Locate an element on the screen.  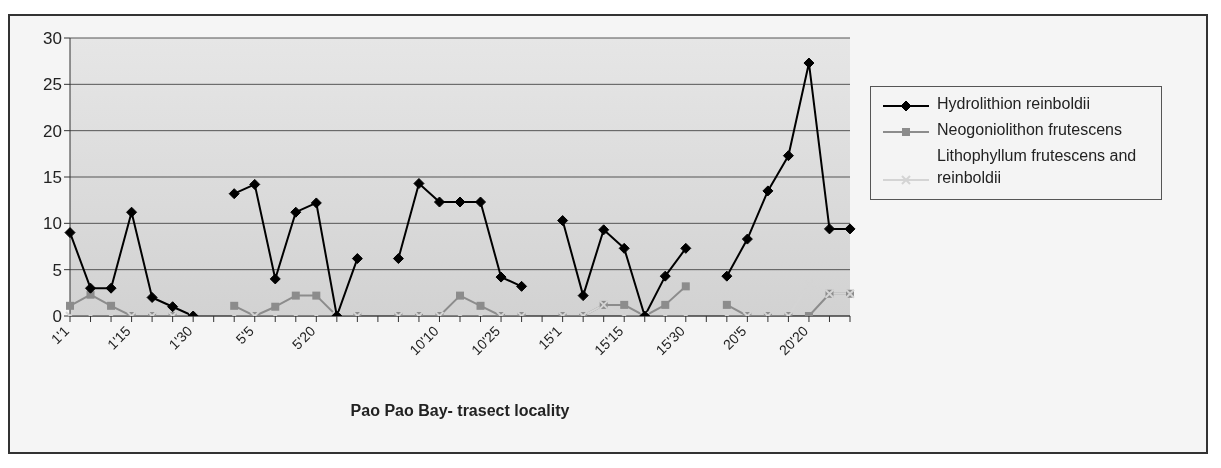
y-tick-label: 5 is located at coordinates (57, 270).